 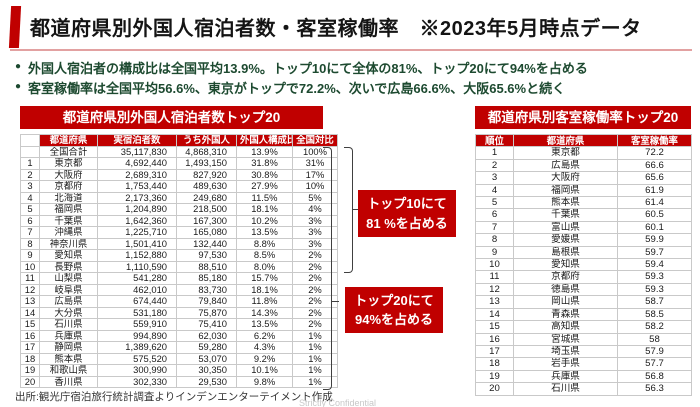 I want to click on table-cell-ratio: 4.3%, so click(x=264, y=347).